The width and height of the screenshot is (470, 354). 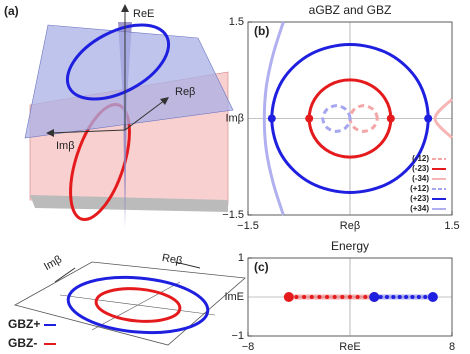 I want to click on panel-label: (c), so click(x=261, y=267).